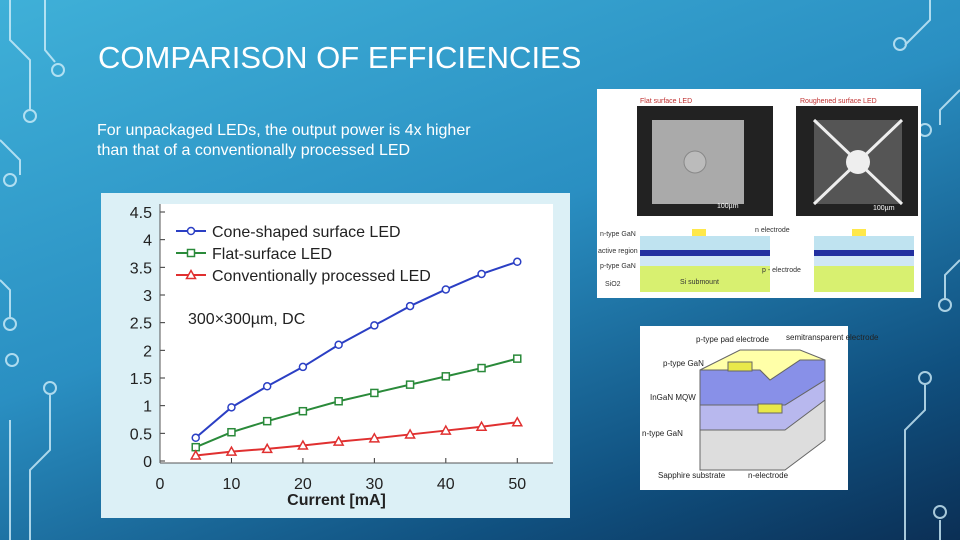  What do you see at coordinates (147, 351) in the screenshot?
I see `y-tick-label: 2` at bounding box center [147, 351].